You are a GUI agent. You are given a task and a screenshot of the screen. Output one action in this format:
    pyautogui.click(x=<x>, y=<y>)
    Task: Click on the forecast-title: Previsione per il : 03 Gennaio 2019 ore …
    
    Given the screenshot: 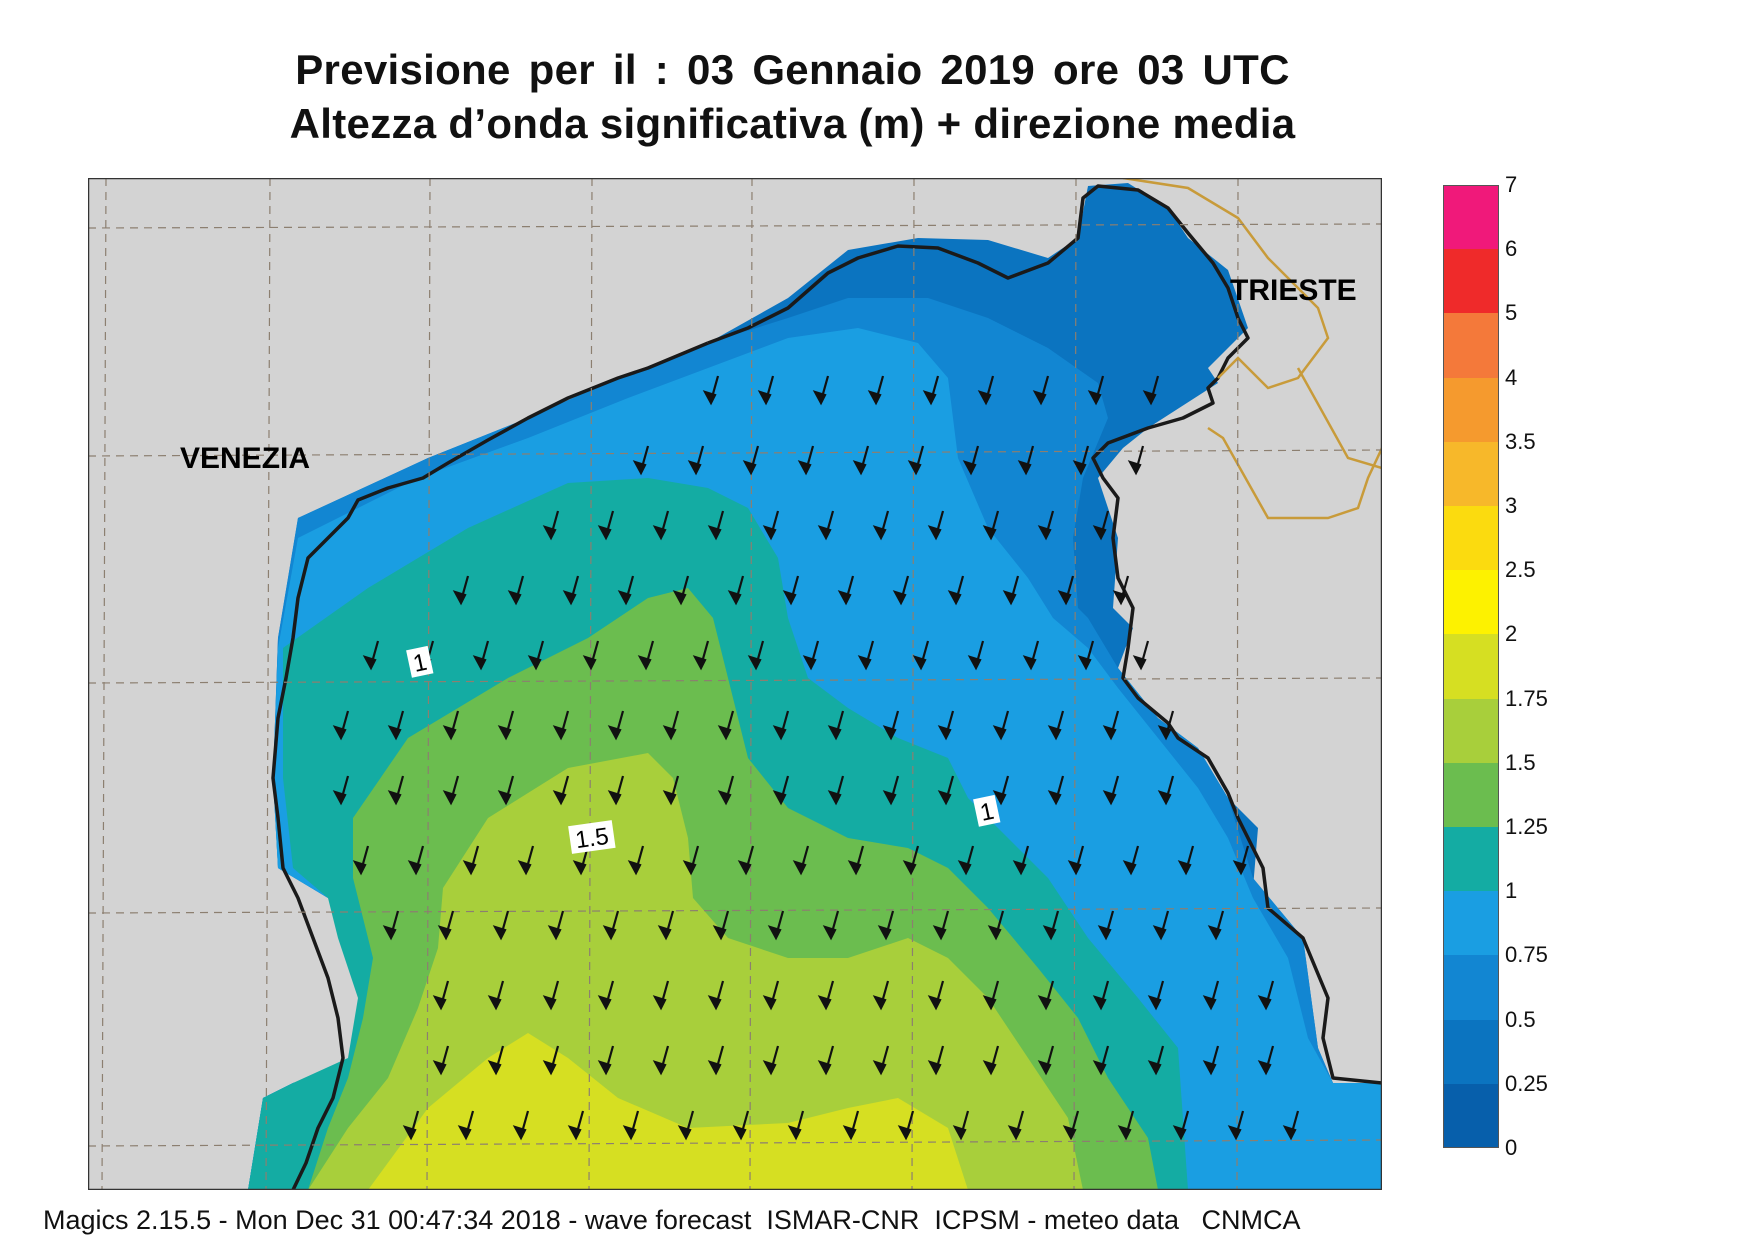 What is the action you would take?
    pyautogui.click(x=792, y=69)
    